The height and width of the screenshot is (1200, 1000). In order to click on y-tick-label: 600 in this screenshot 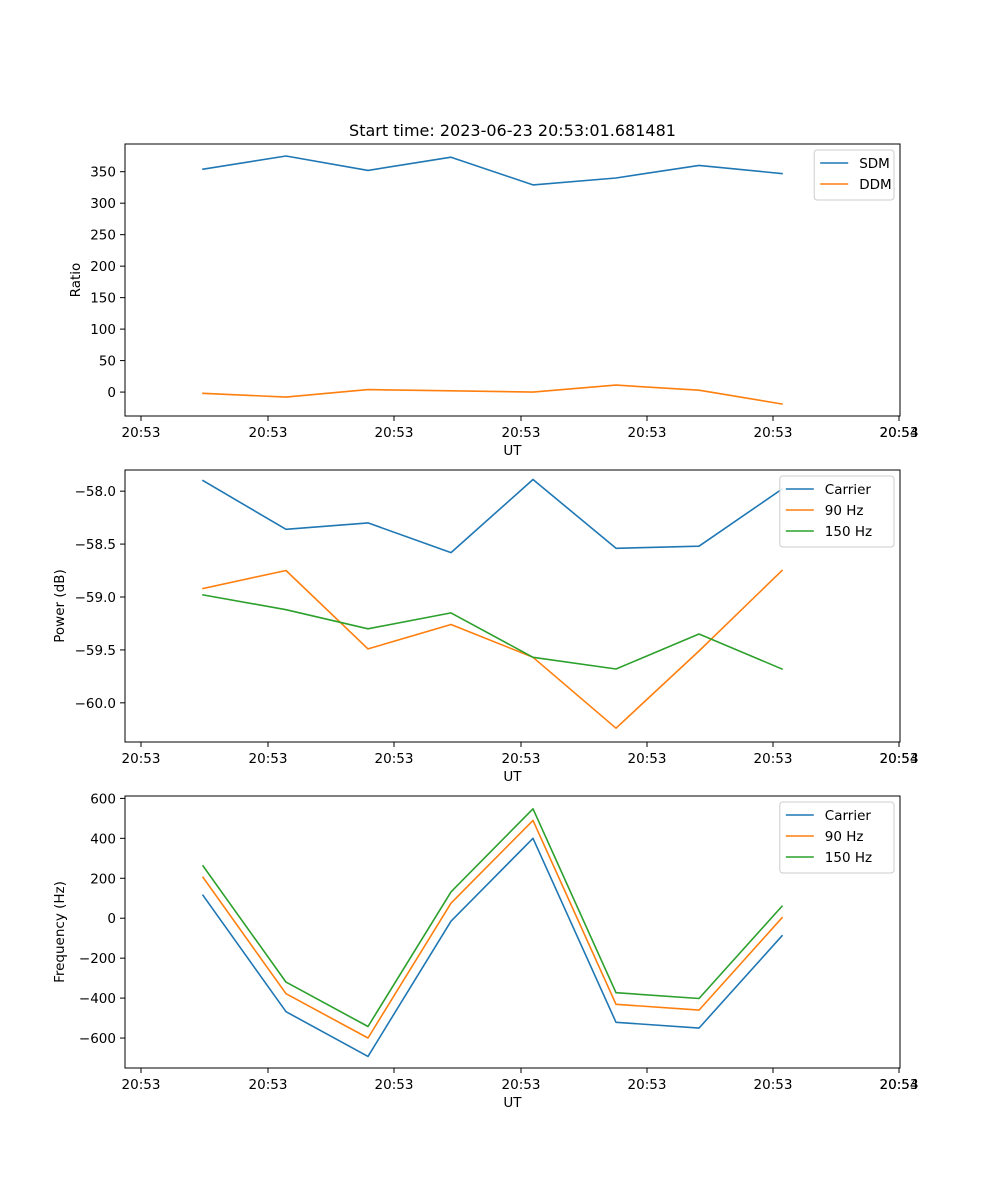, I will do `click(103, 799)`.